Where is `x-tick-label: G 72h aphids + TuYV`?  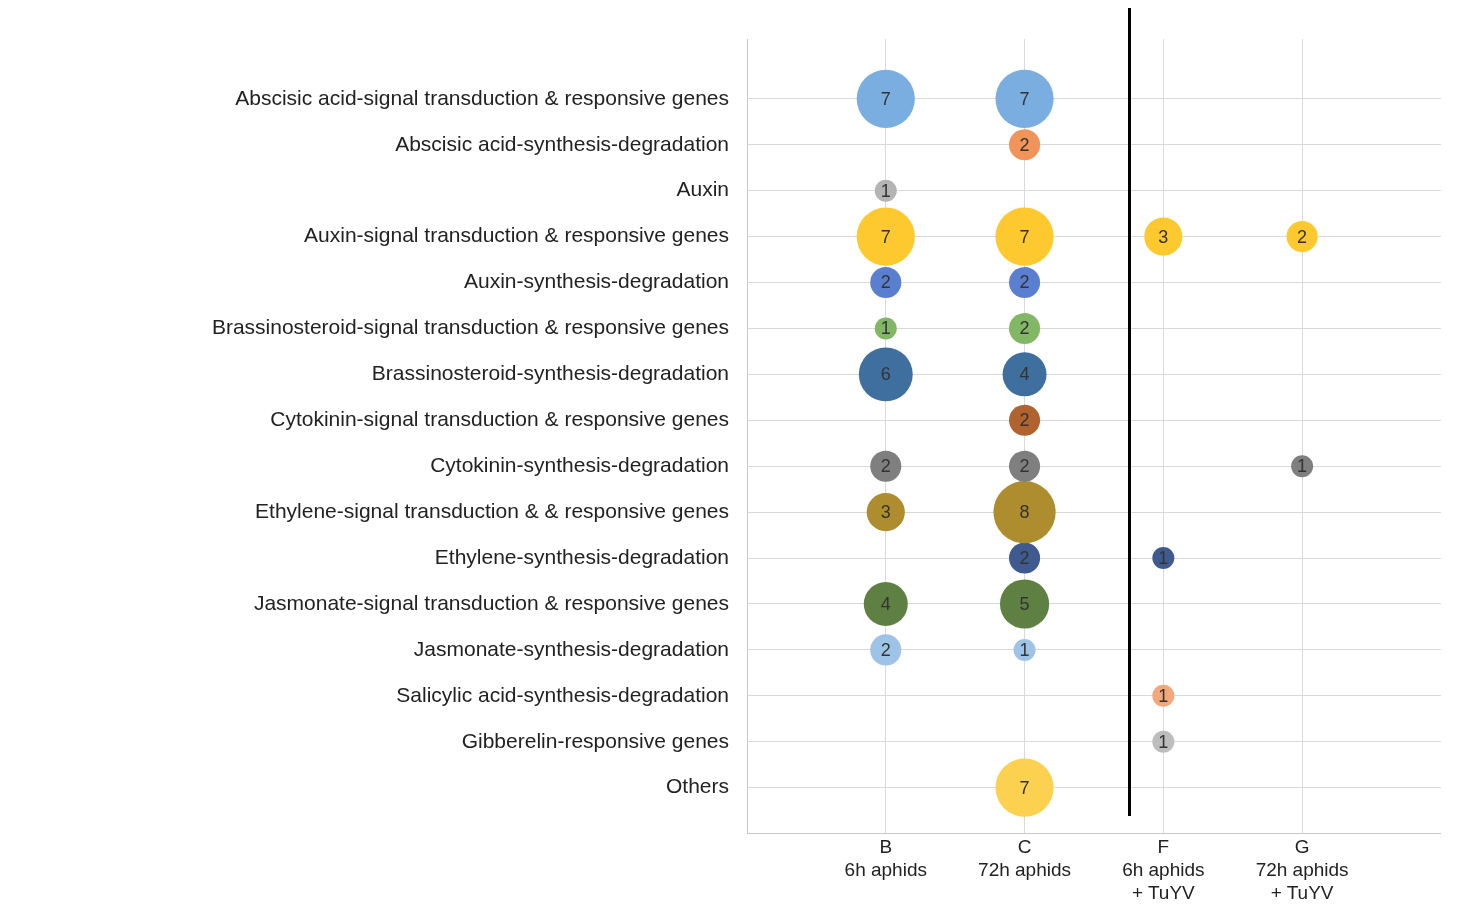
x-tick-label: G 72h aphids + TuYV is located at coordinates (1302, 869).